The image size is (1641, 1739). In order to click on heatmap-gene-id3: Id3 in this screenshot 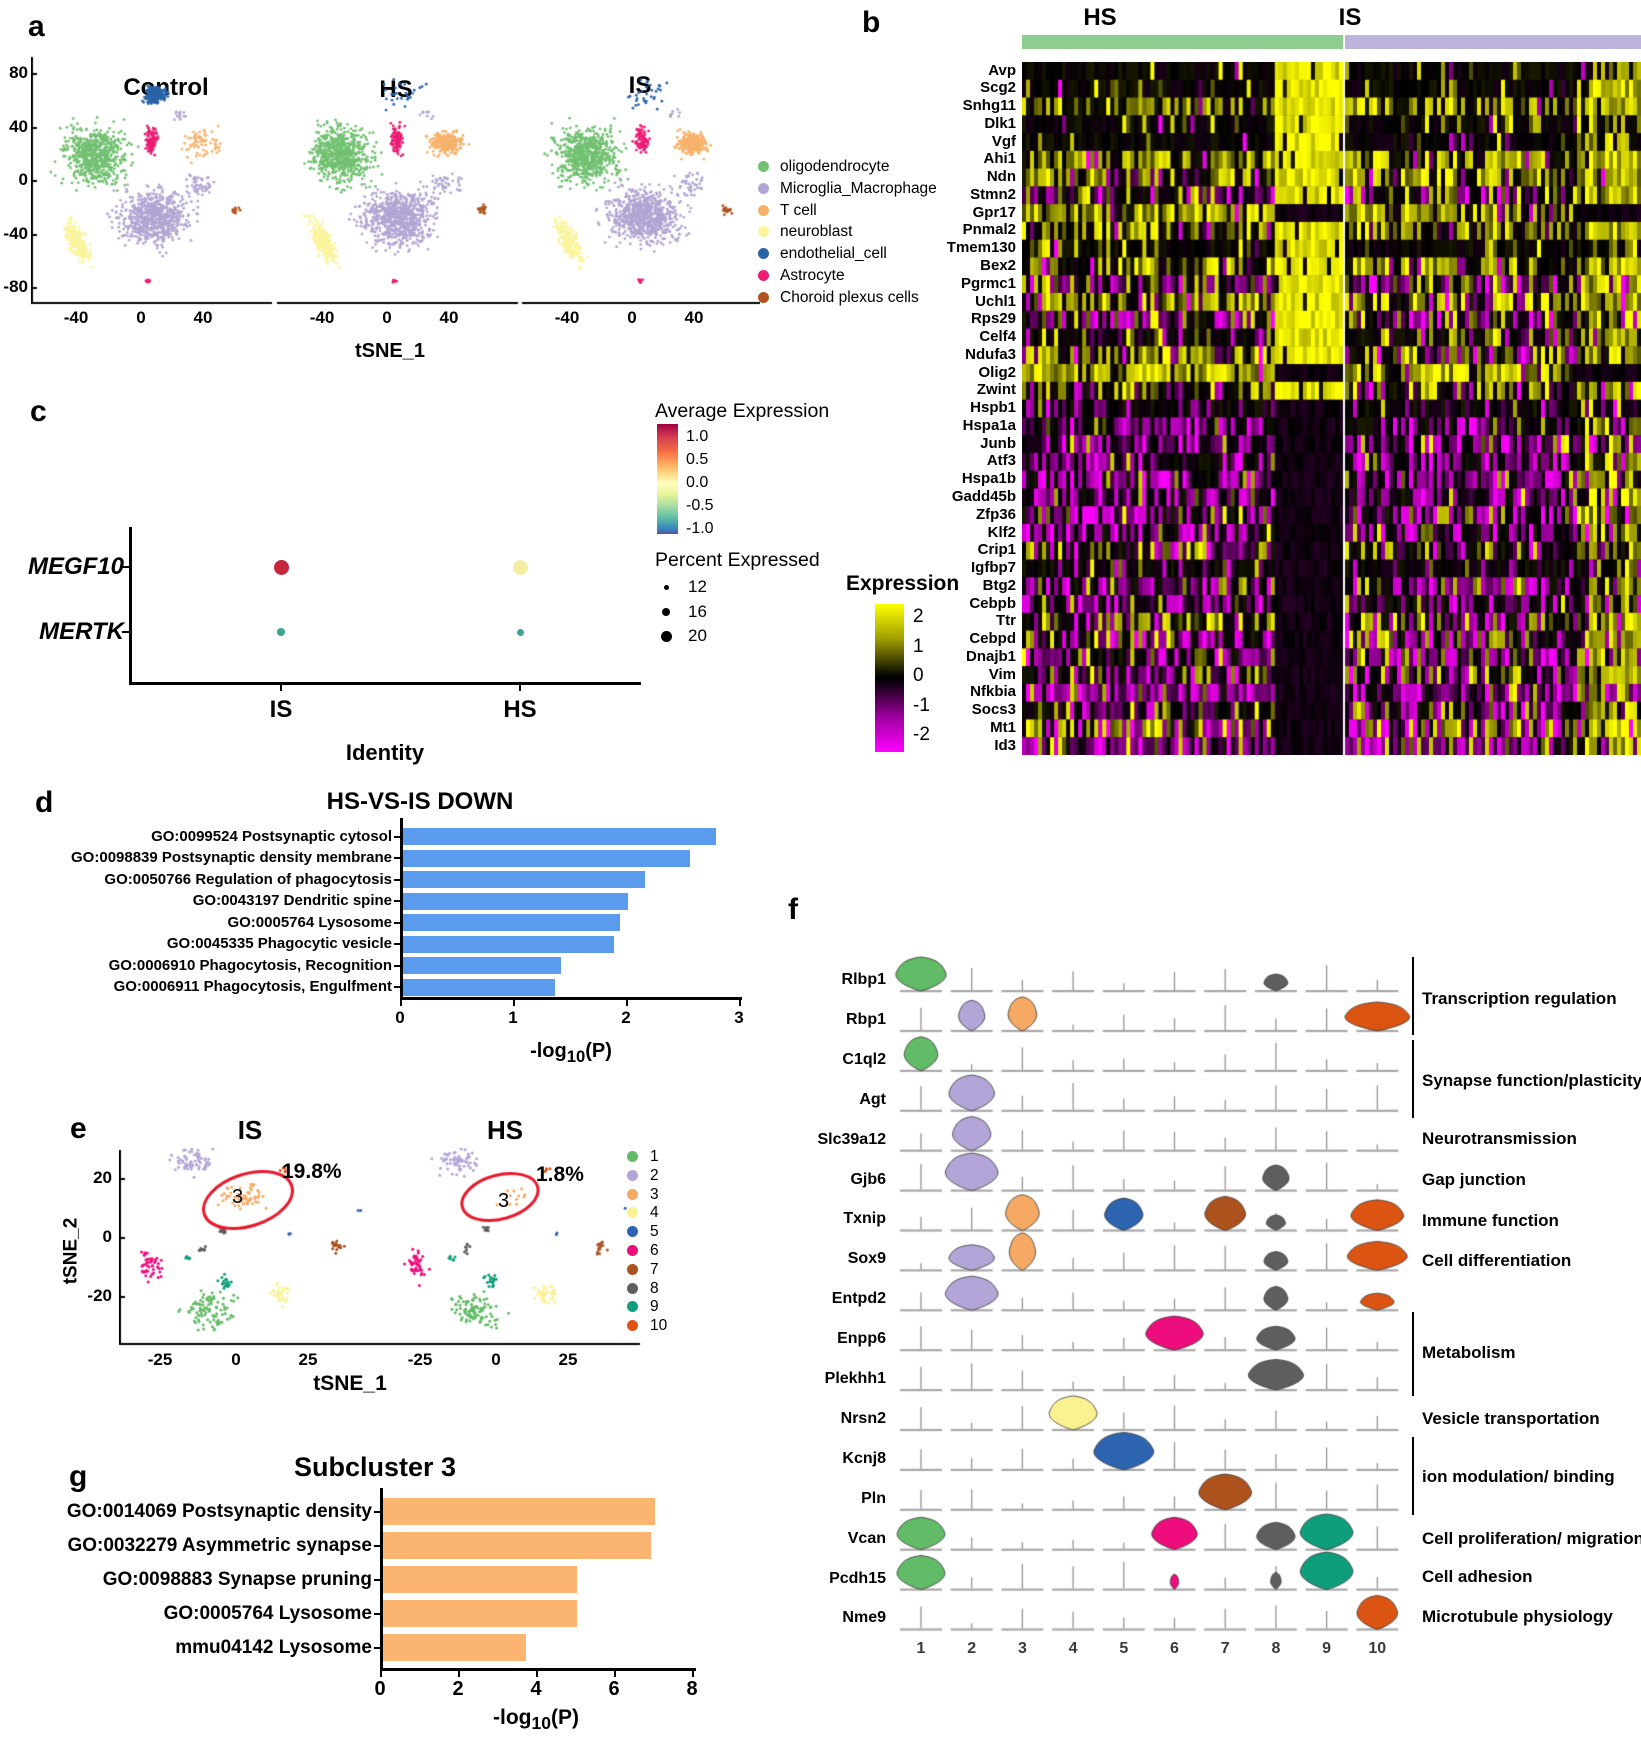, I will do `click(1005, 745)`.